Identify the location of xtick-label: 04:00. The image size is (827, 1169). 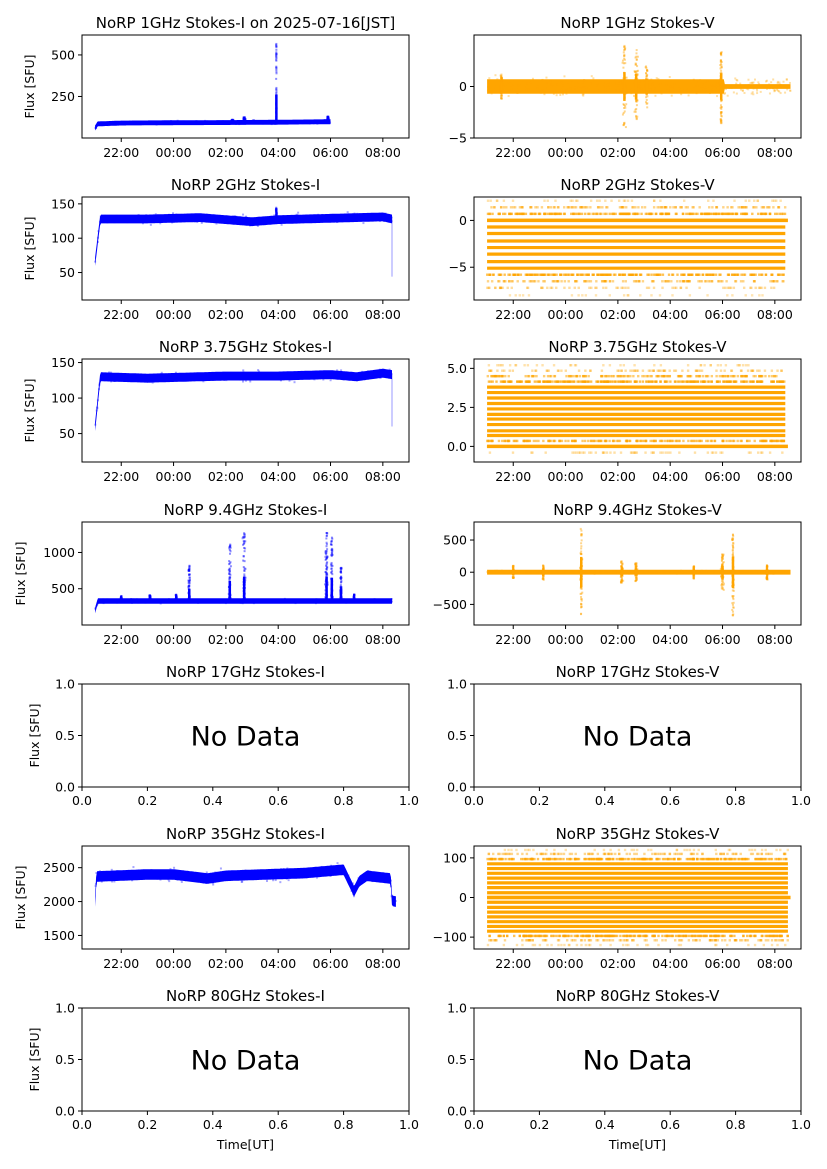
(278, 152).